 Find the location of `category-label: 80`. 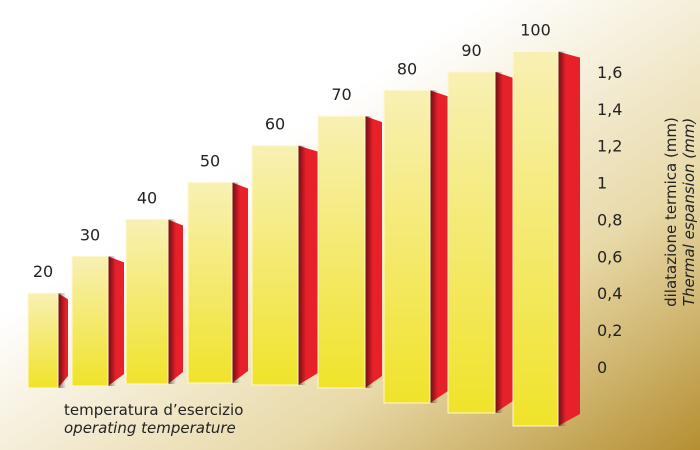

category-label: 80 is located at coordinates (407, 68).